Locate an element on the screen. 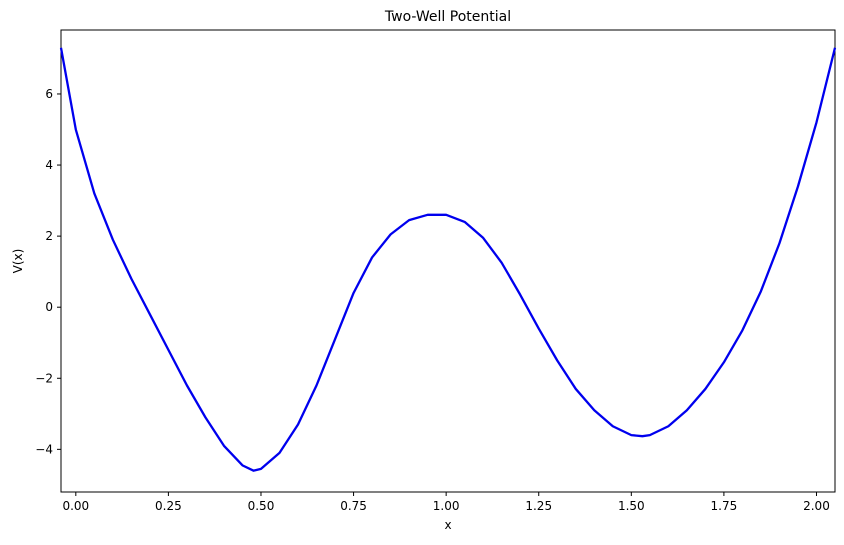  y-tick-label: 4 is located at coordinates (49, 165).